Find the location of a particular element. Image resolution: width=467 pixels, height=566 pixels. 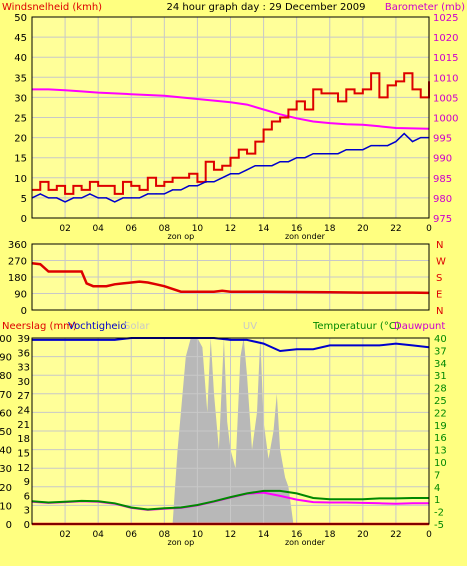

temperature-axis-y-tick-label: 37 is located at coordinates (440, 351).